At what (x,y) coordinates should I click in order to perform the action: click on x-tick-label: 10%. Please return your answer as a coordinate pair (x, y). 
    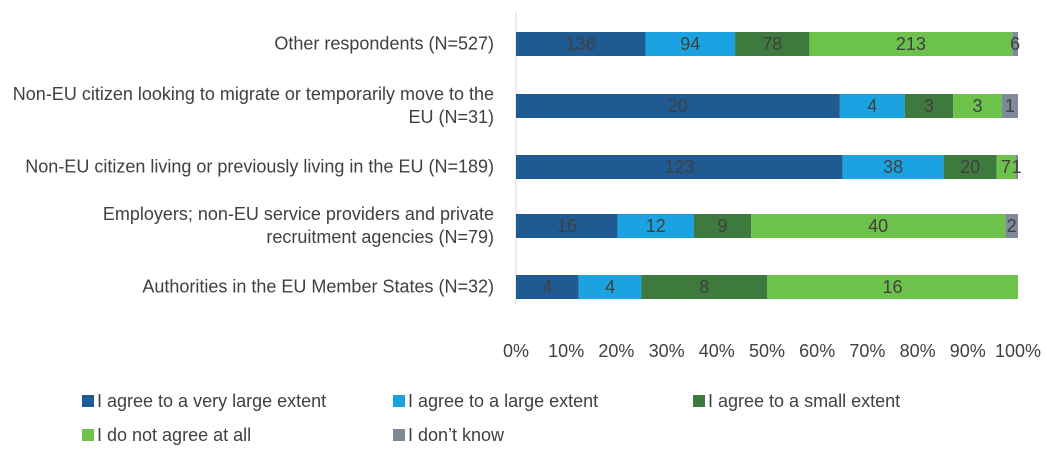
    Looking at the image, I should click on (566, 351).